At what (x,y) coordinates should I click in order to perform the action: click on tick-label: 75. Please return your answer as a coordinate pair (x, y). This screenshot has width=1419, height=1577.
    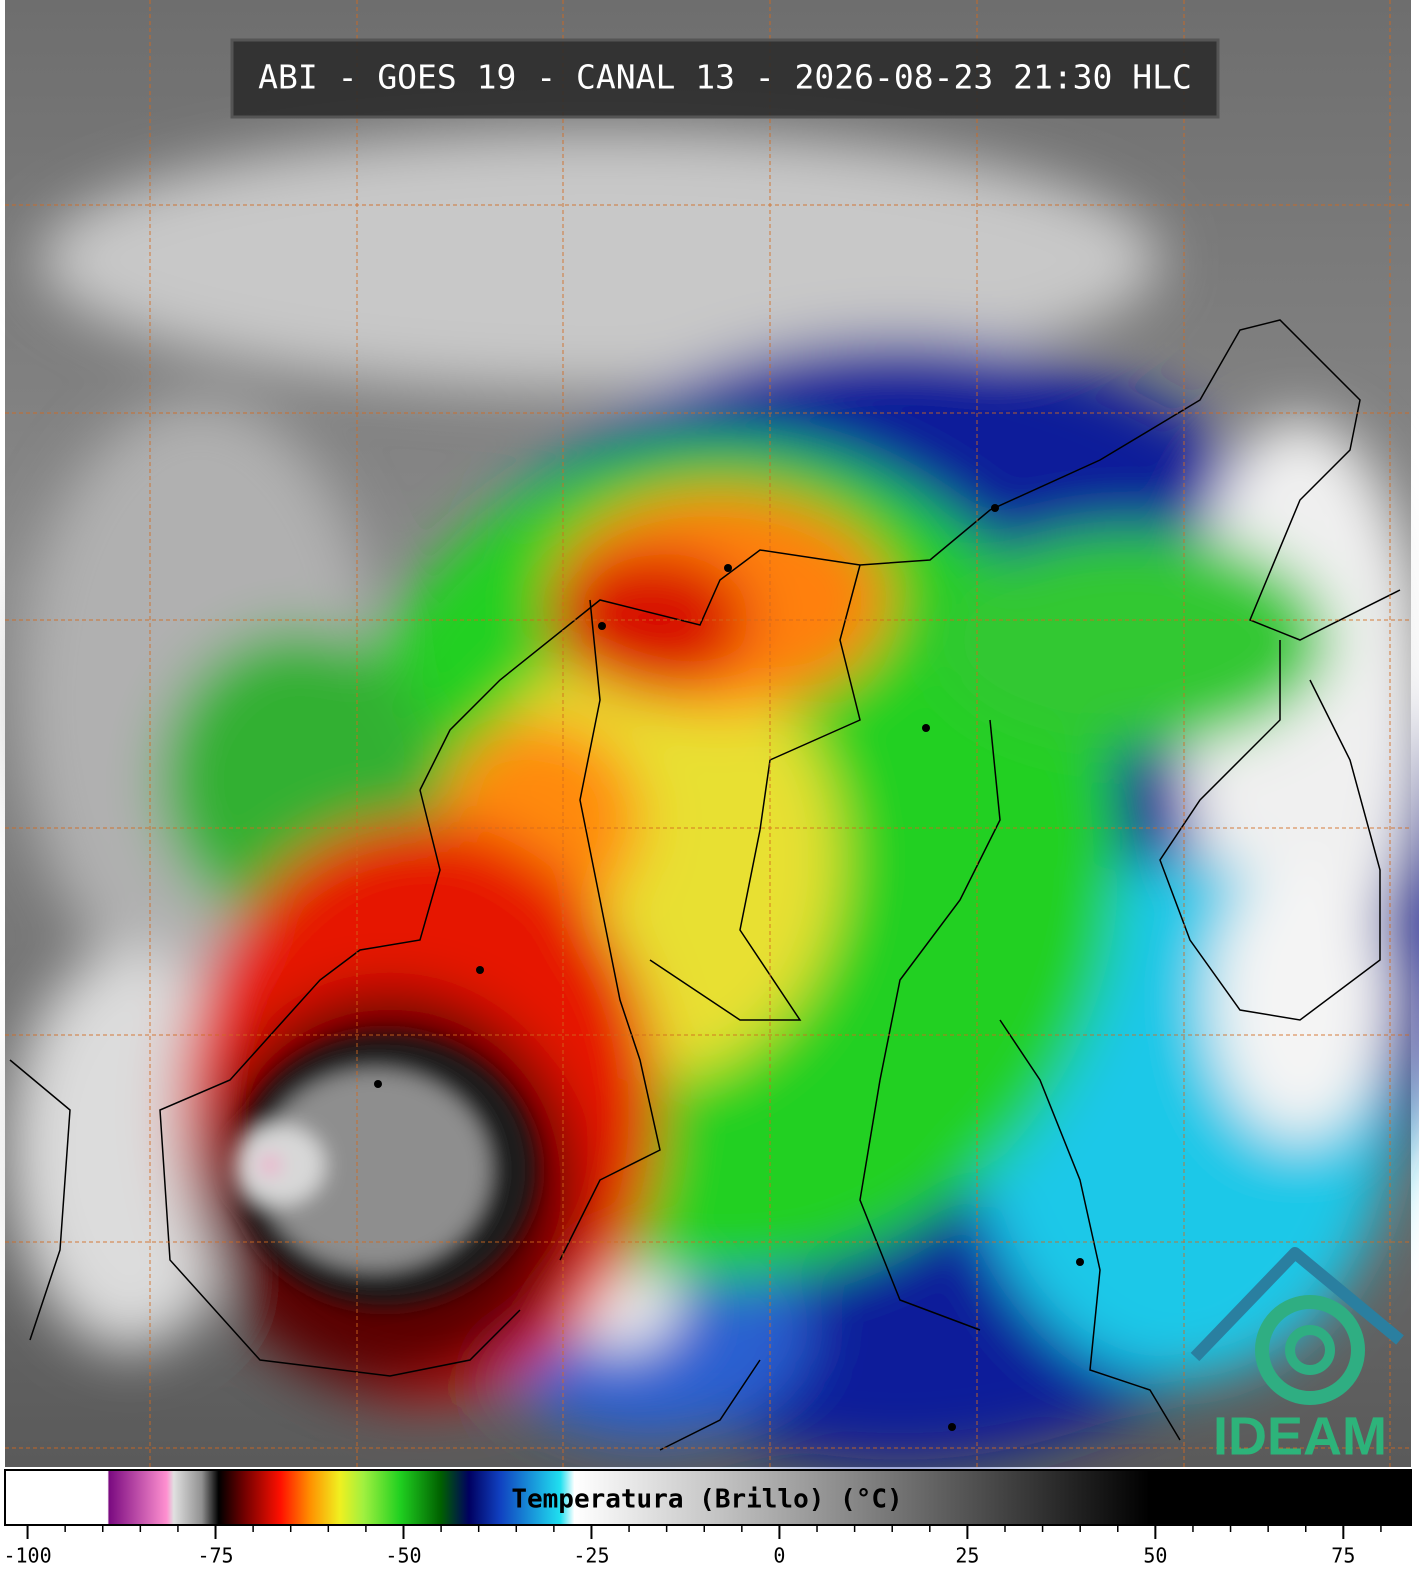
    Looking at the image, I should click on (1343, 1556).